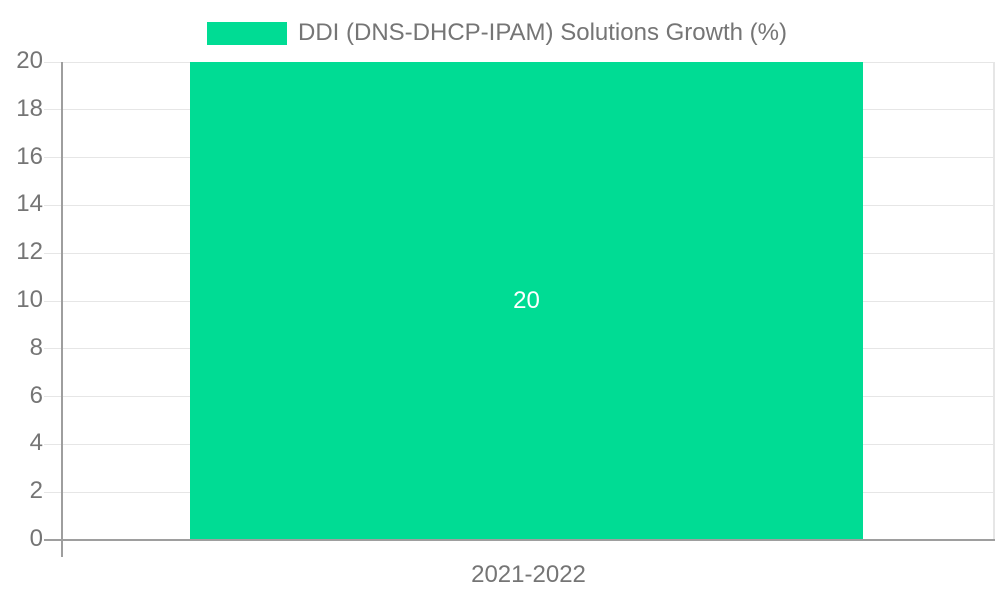  Describe the element at coordinates (36, 538) in the screenshot. I see `y-tick-label: 0` at that location.